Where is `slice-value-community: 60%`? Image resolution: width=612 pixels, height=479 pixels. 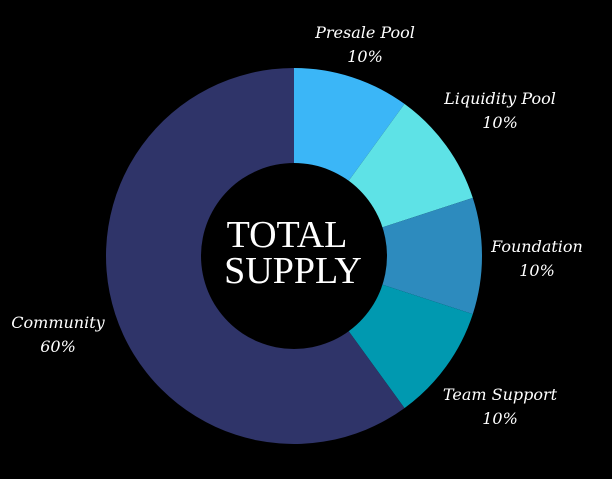
slice-value-community: 60% is located at coordinates (58, 346).